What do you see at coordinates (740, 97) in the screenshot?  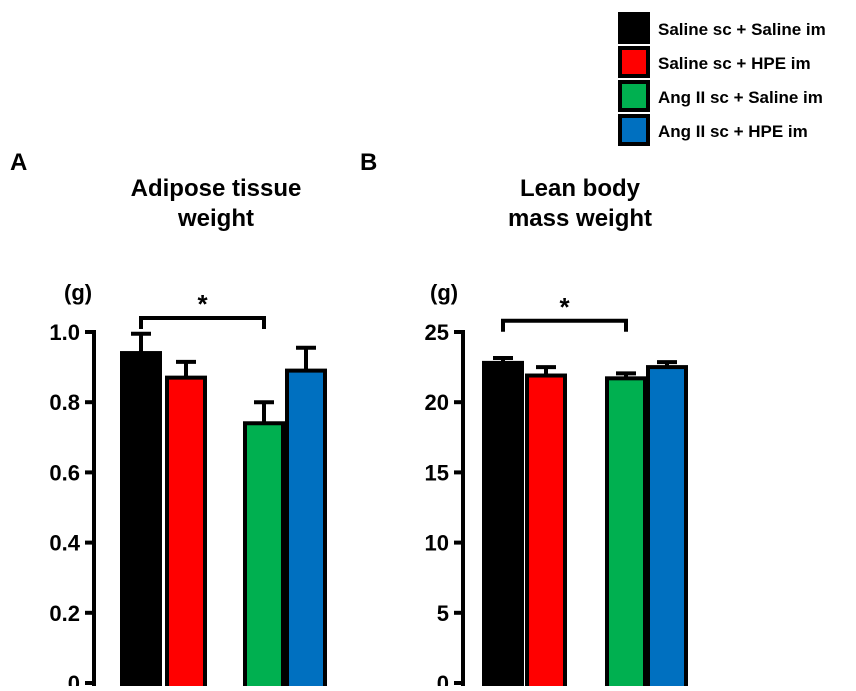 I see `legend-label: Ang II sc + Saline im` at bounding box center [740, 97].